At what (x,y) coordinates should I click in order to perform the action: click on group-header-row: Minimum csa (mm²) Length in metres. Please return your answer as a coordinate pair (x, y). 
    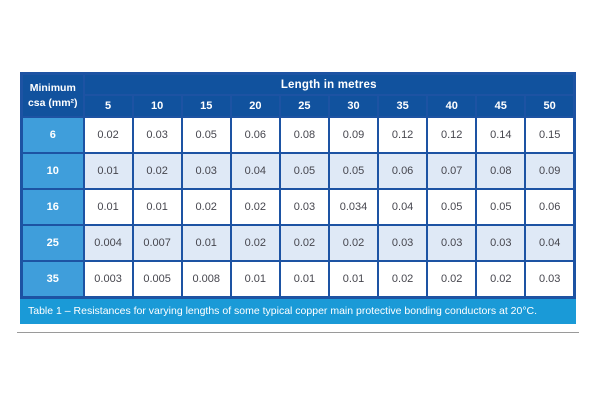
    Looking at the image, I should click on (298, 95).